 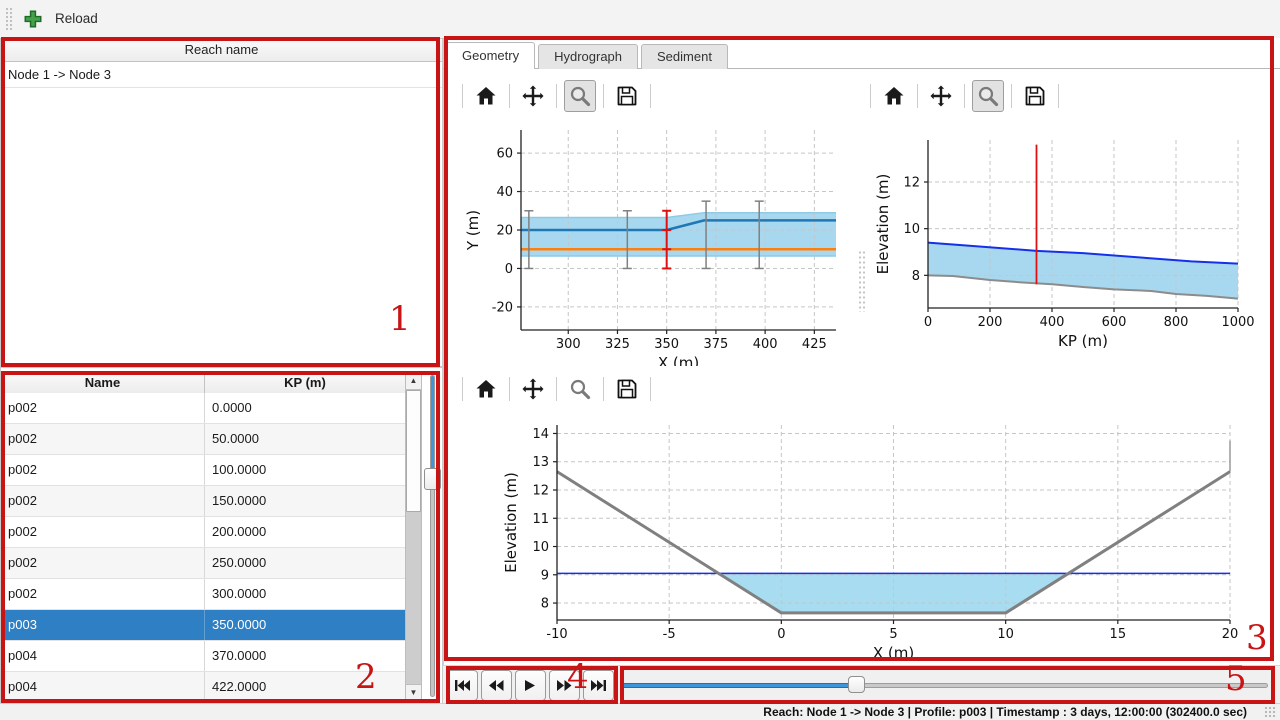 What do you see at coordinates (540, 462) in the screenshot?
I see `svg-text: 13` at bounding box center [540, 462].